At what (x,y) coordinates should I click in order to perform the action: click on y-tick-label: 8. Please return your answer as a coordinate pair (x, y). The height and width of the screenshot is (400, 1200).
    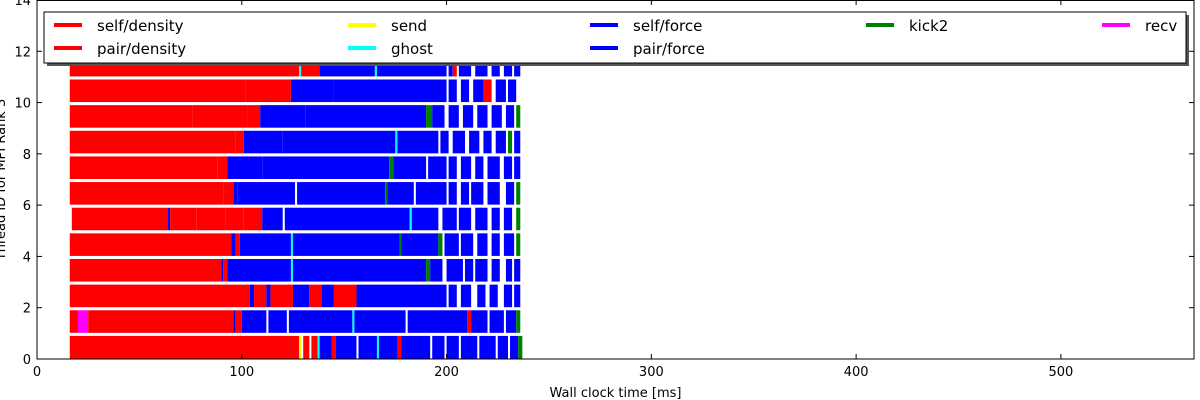
    Looking at the image, I should click on (27, 155).